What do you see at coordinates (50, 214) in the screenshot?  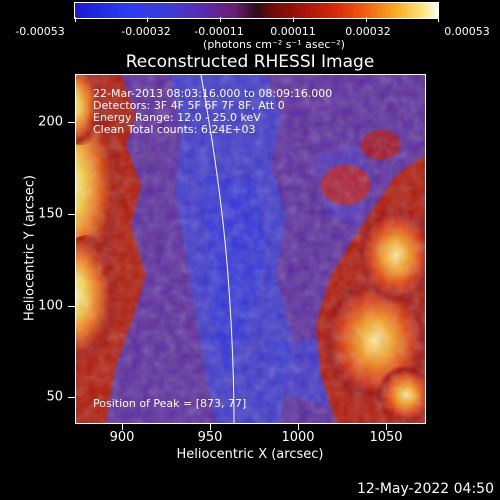 I see `y-tick-label: 150` at bounding box center [50, 214].